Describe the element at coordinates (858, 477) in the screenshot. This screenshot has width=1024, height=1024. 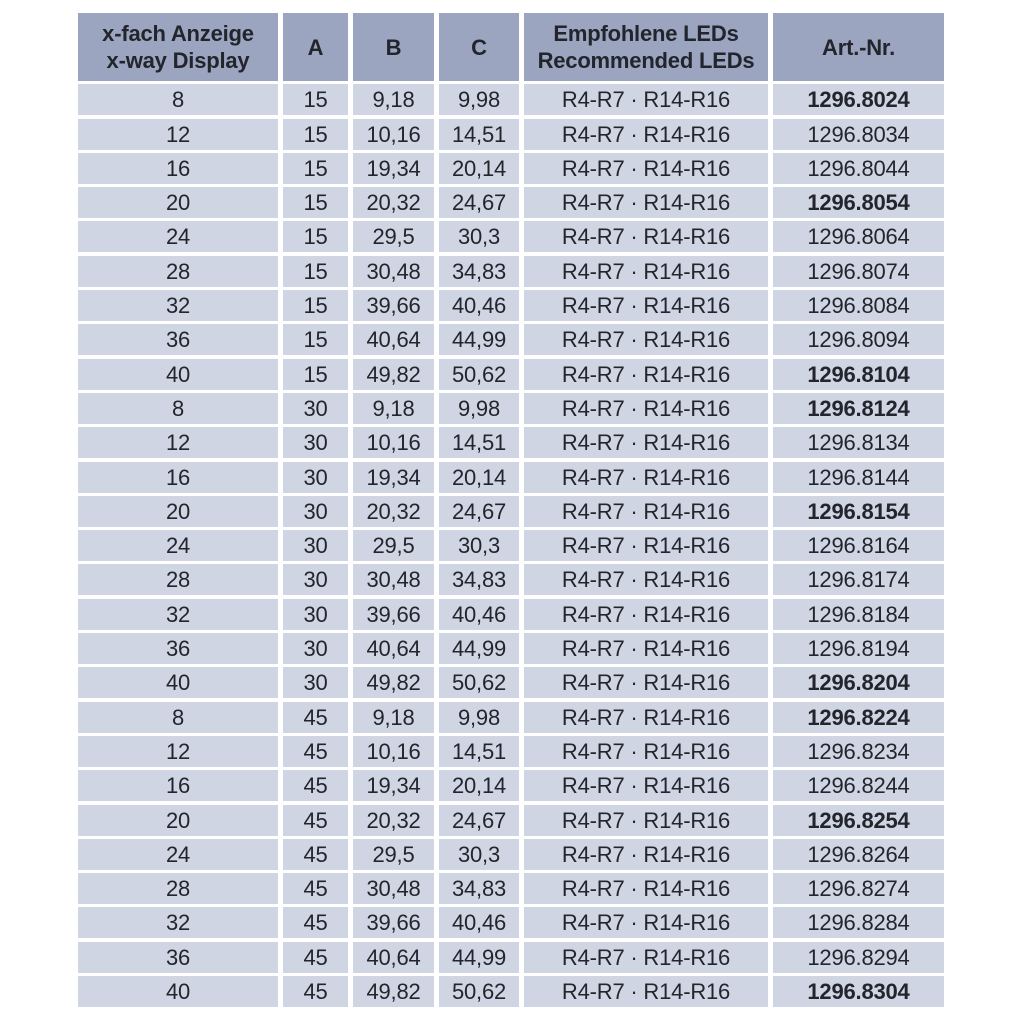
I see `cell-art-nr: 1296.8144` at that location.